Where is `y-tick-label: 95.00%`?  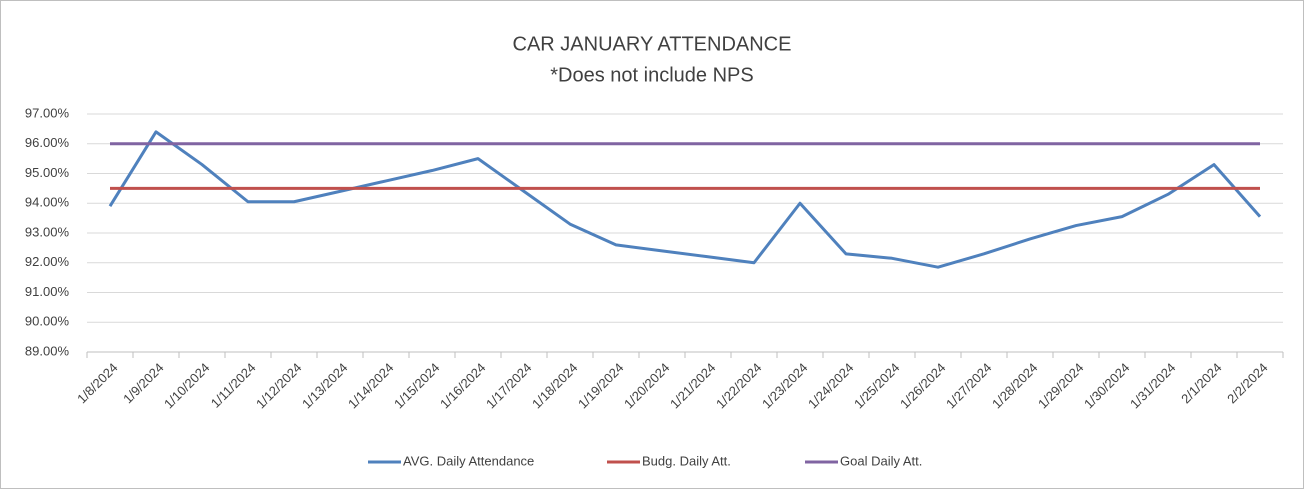 y-tick-label: 95.00% is located at coordinates (47, 172).